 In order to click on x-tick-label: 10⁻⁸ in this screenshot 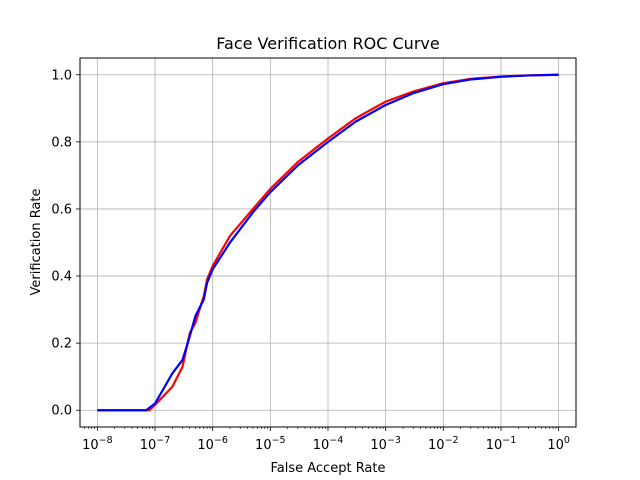, I will do `click(97, 444)`.